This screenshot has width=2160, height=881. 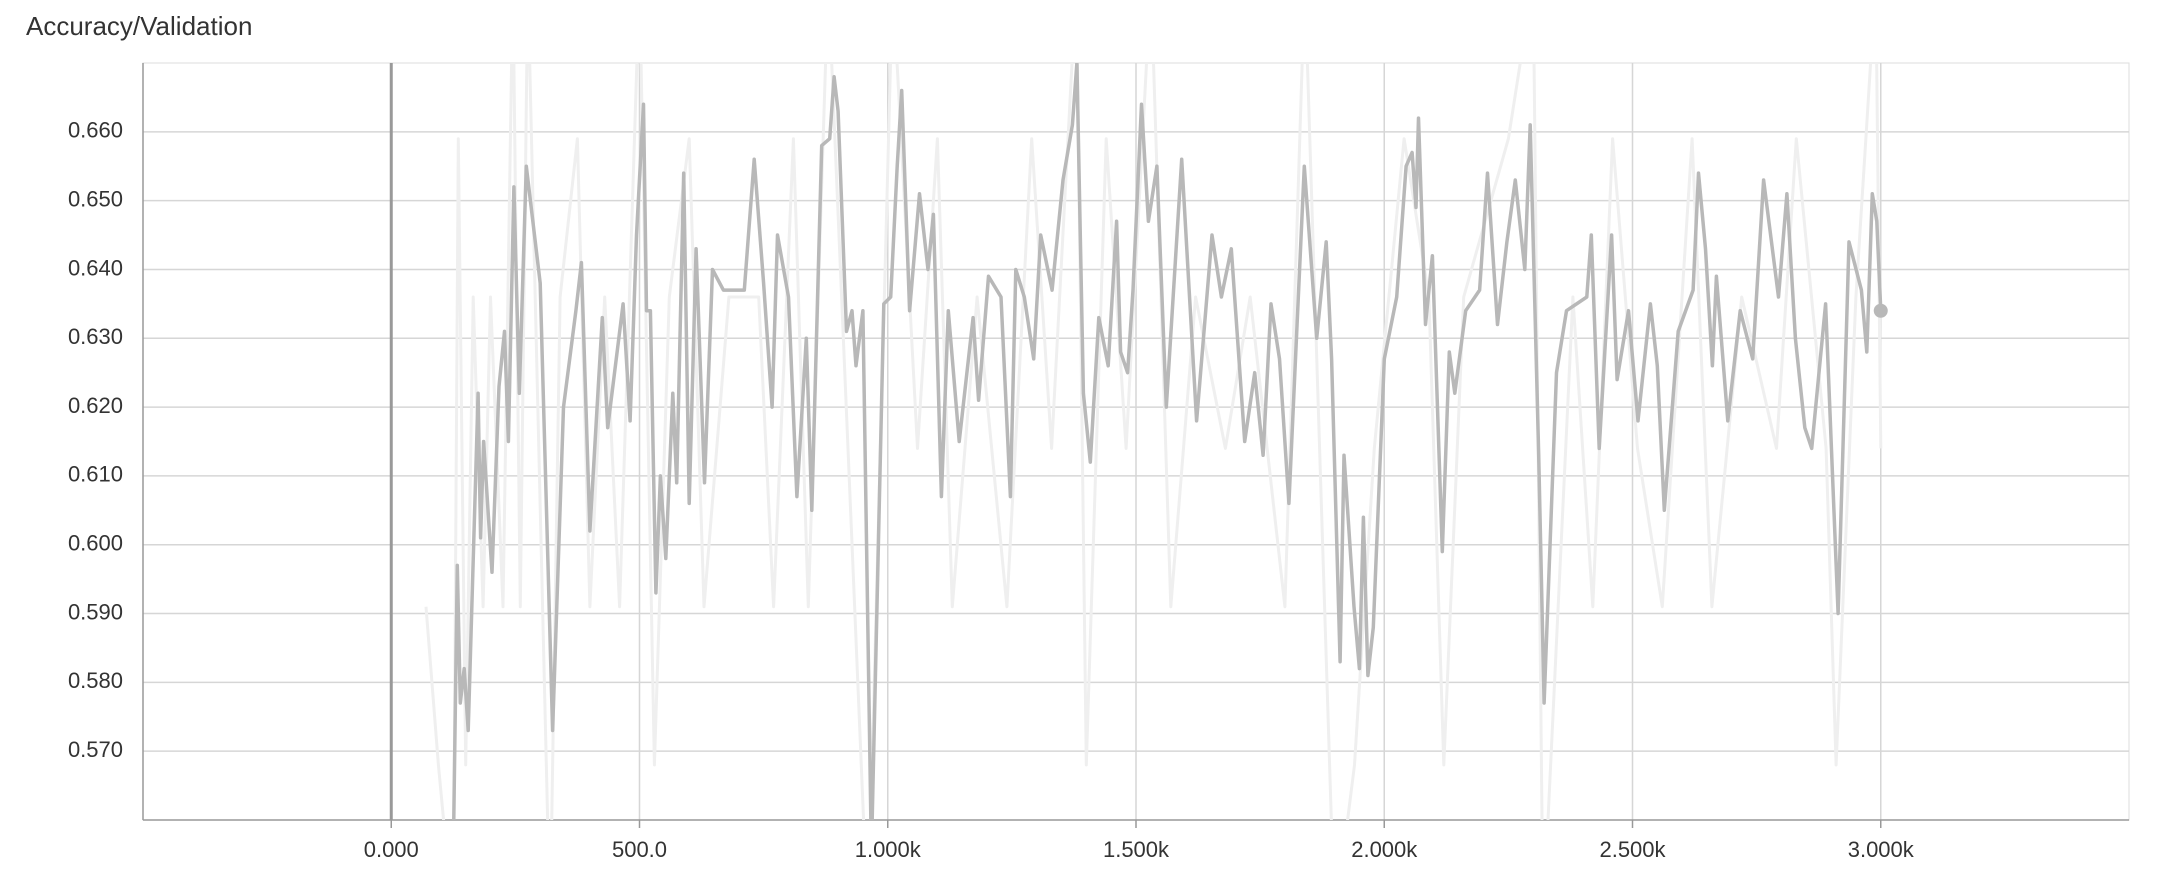 I want to click on y-tick-label: 0.610, so click(x=95, y=474).